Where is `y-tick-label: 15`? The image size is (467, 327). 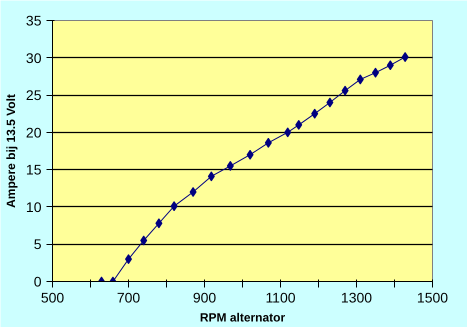 y-tick-label: 15 is located at coordinates (34, 170).